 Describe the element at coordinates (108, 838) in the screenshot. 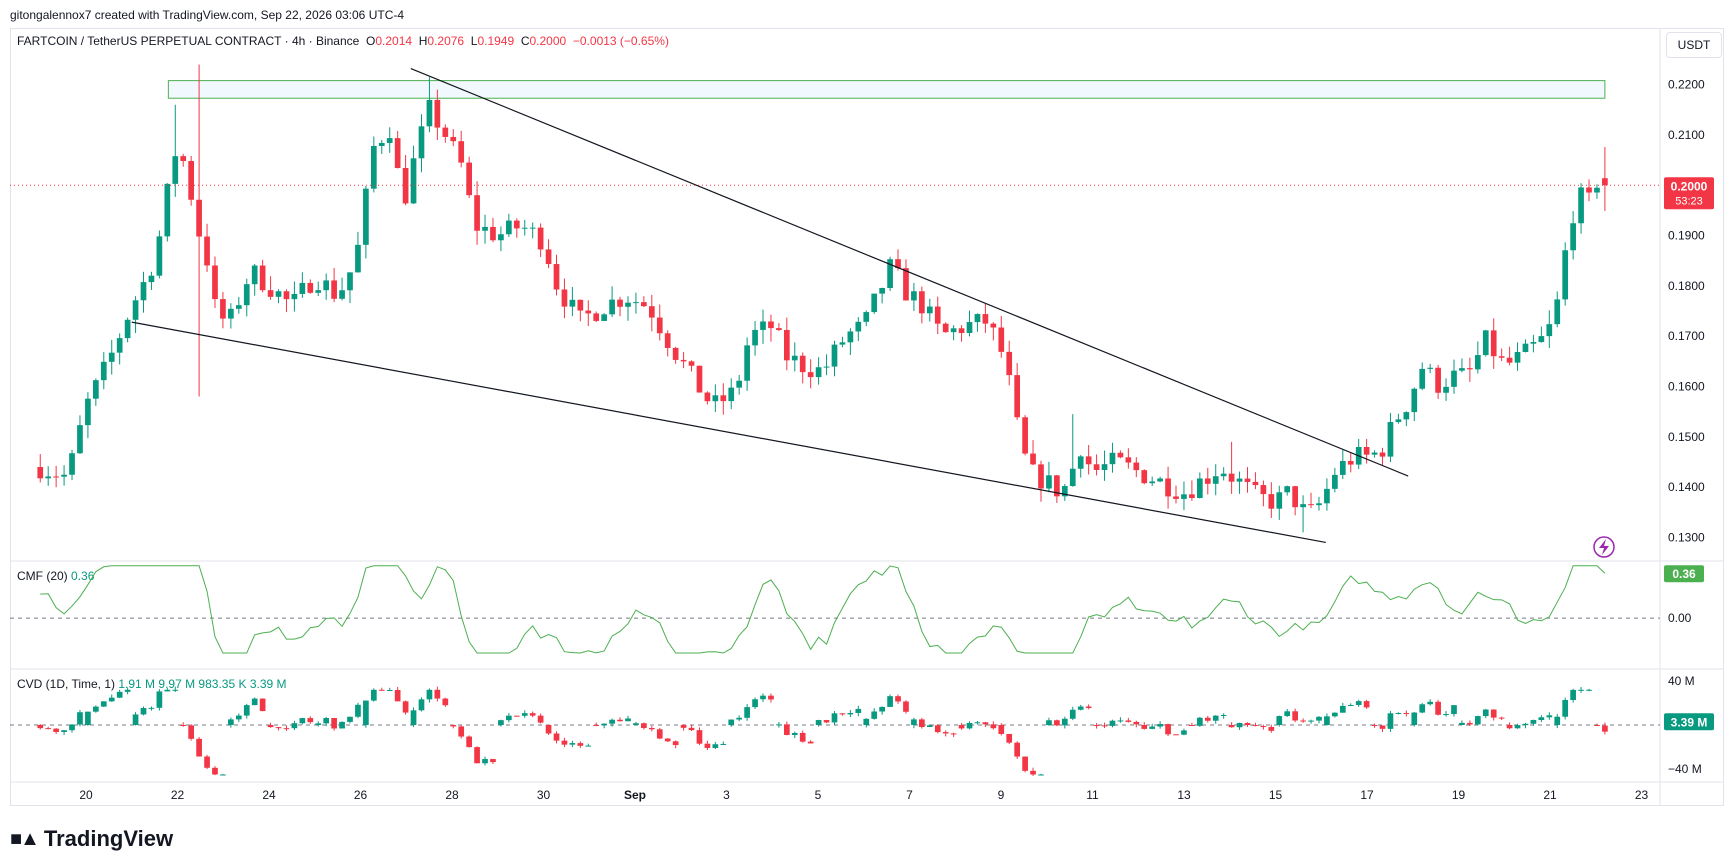

I see `brand-name: TradingView` at that location.